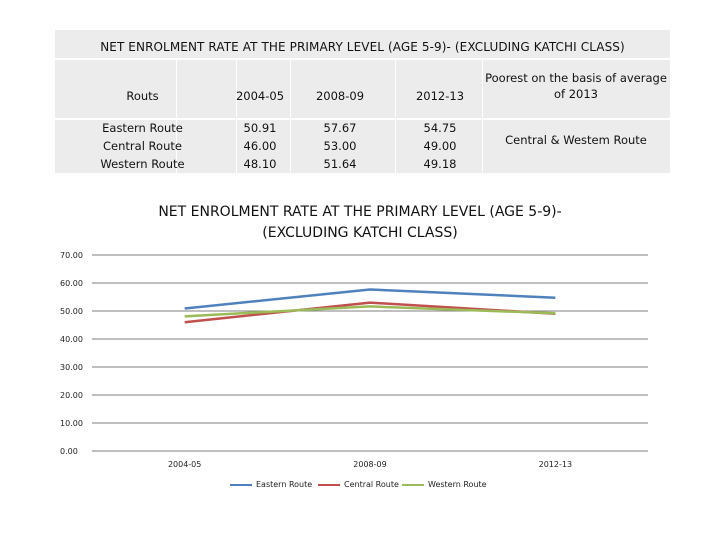  I want to click on series-line-western-route, so click(370, 311).